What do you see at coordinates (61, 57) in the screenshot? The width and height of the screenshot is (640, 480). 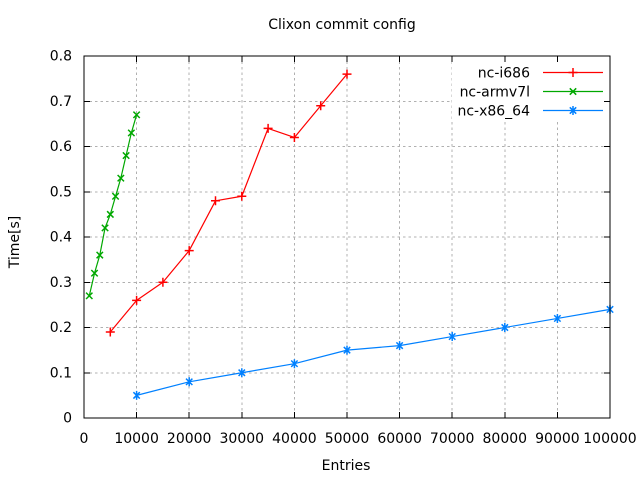 I see `y-tick-label: 0.8` at bounding box center [61, 57].